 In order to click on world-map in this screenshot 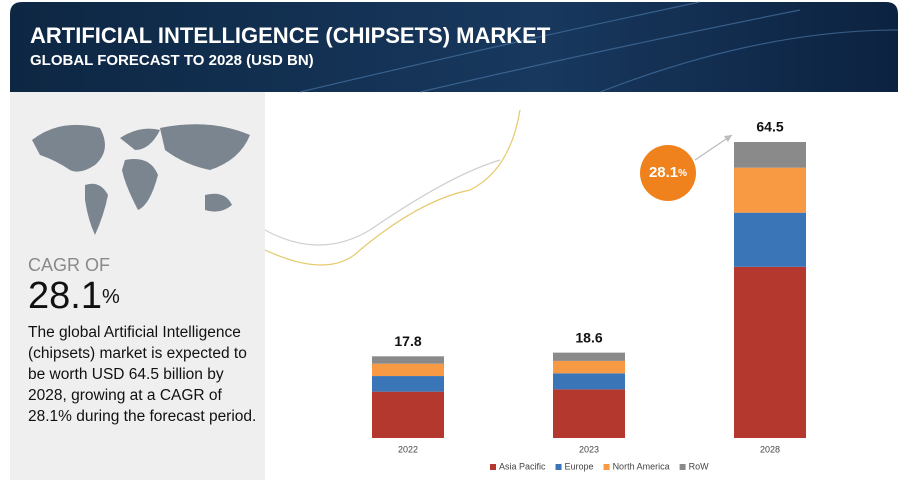, I will do `click(141, 179)`.